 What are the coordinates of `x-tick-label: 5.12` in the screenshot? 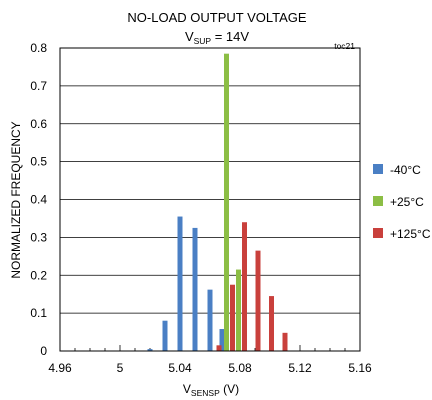 It's located at (300, 368).